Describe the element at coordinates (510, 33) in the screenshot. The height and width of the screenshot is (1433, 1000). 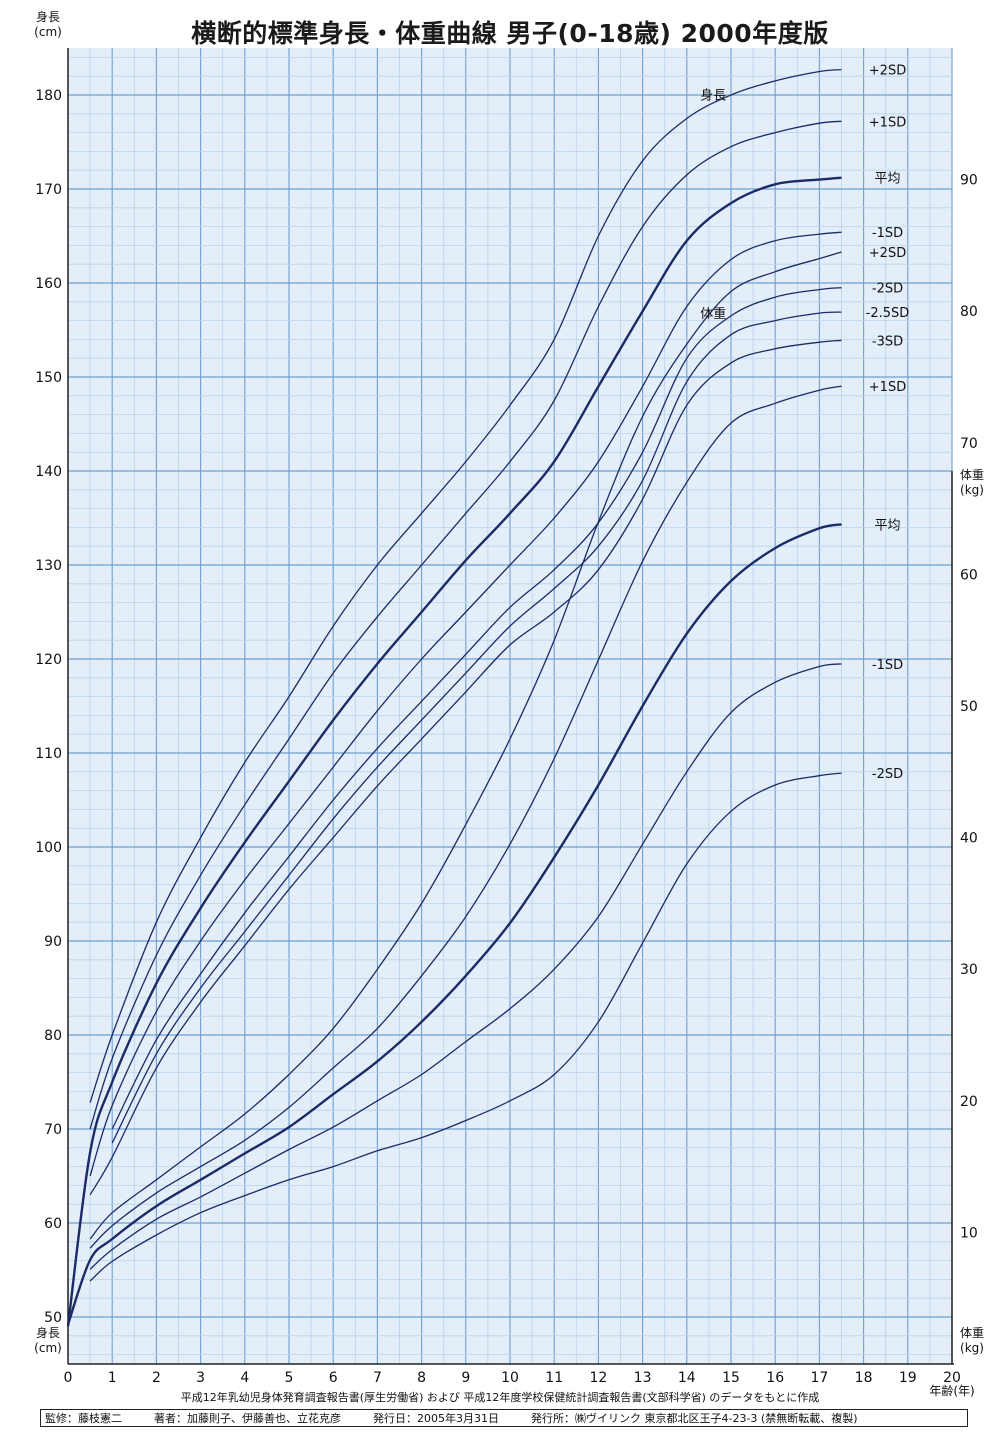
I see `page-title: 横断的標準身長・体重曲線 男子(0-18歳) 2000年度版` at that location.